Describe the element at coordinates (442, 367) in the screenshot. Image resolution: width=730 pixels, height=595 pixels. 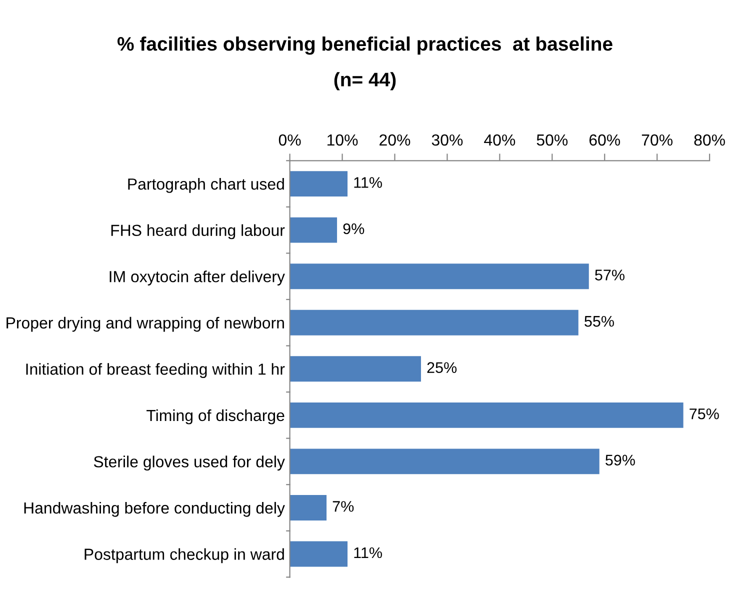
I see `data-label: 25%` at that location.